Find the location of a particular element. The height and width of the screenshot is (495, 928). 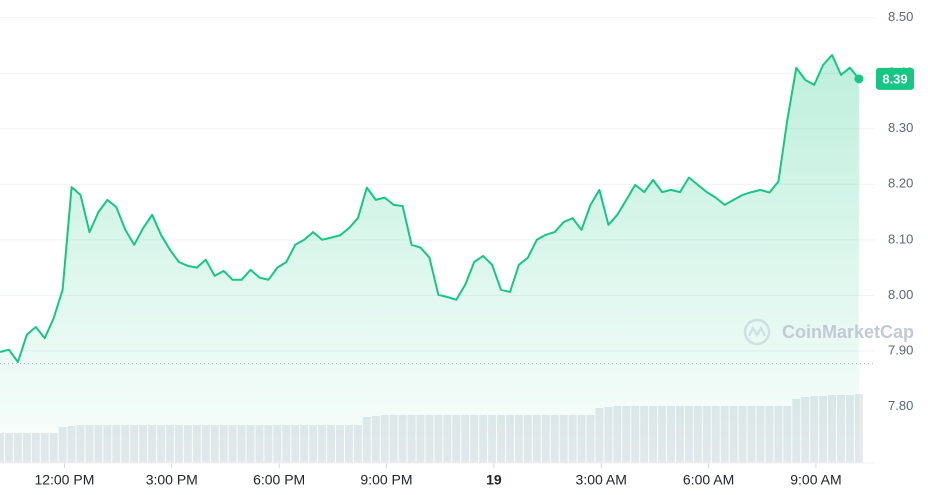

current-price-tag is located at coordinates (895, 78).